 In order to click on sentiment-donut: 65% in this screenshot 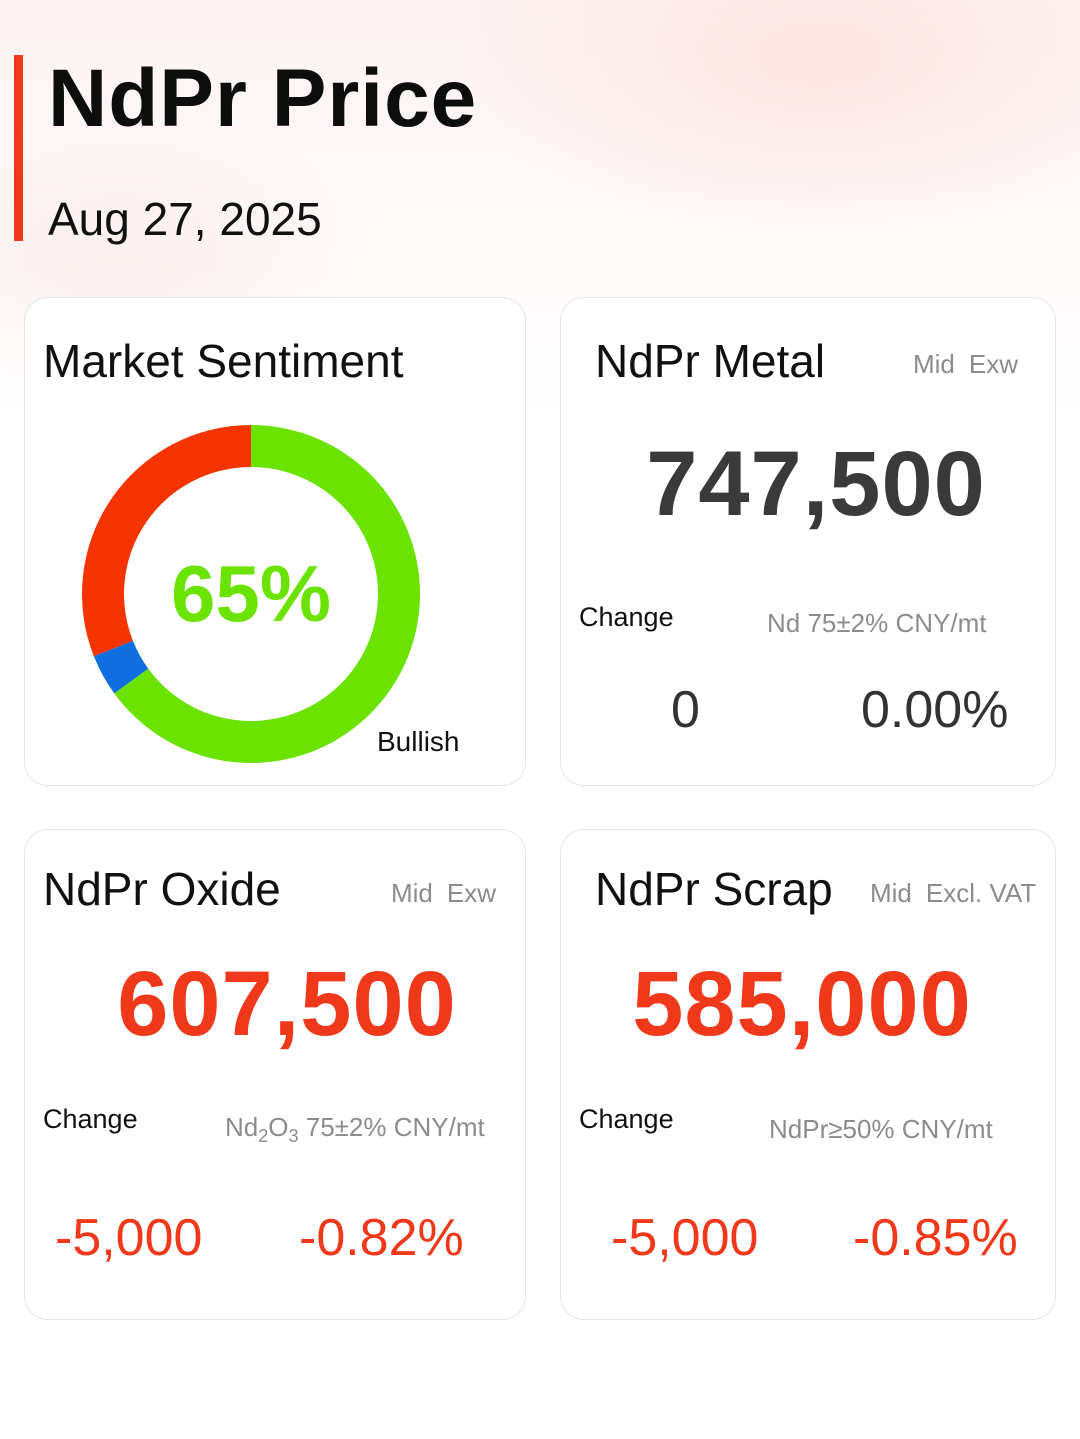, I will do `click(251, 594)`.